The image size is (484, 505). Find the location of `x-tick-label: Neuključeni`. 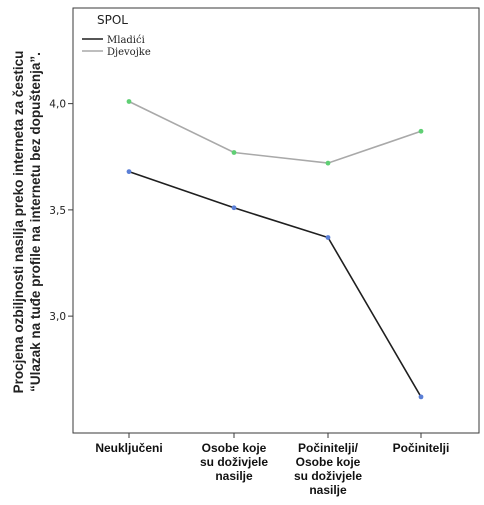

x-tick-label: Neuključeni is located at coordinates (128, 448).